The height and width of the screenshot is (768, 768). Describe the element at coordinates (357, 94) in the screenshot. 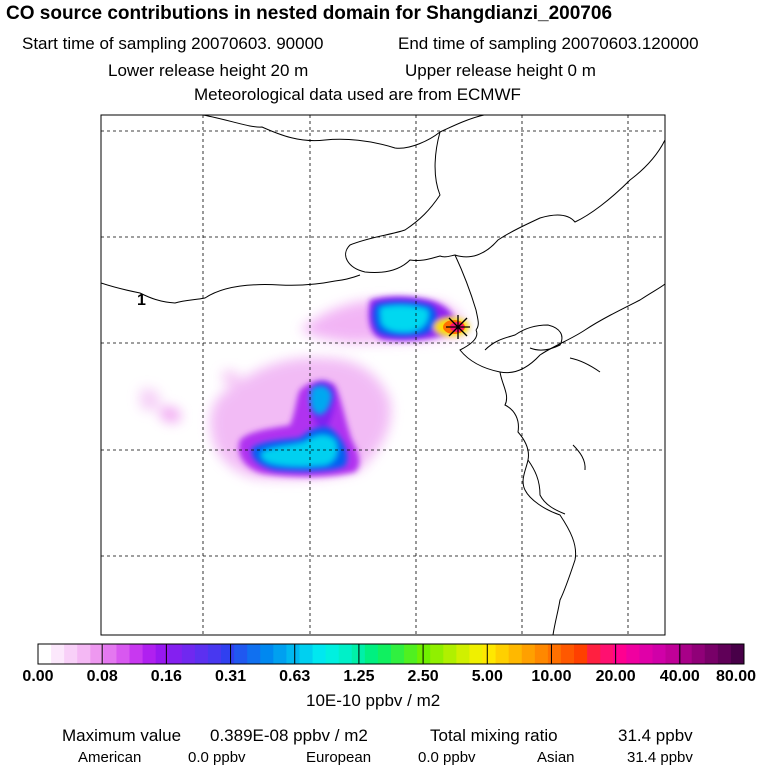

I see `met-data-text: Meteorological data used are from ECMWF` at that location.